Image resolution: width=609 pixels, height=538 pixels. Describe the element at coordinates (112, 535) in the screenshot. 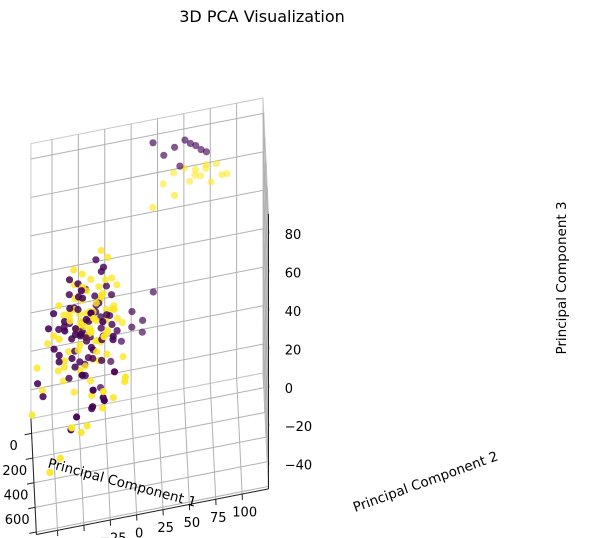

I see `y-tick-label: −25` at that location.